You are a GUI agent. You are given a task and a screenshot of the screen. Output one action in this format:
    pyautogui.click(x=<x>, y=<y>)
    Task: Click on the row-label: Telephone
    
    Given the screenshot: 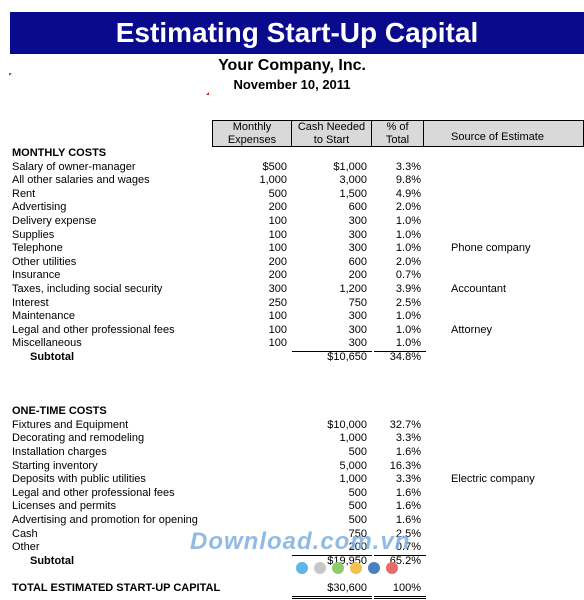 What is the action you would take?
    pyautogui.click(x=37, y=248)
    